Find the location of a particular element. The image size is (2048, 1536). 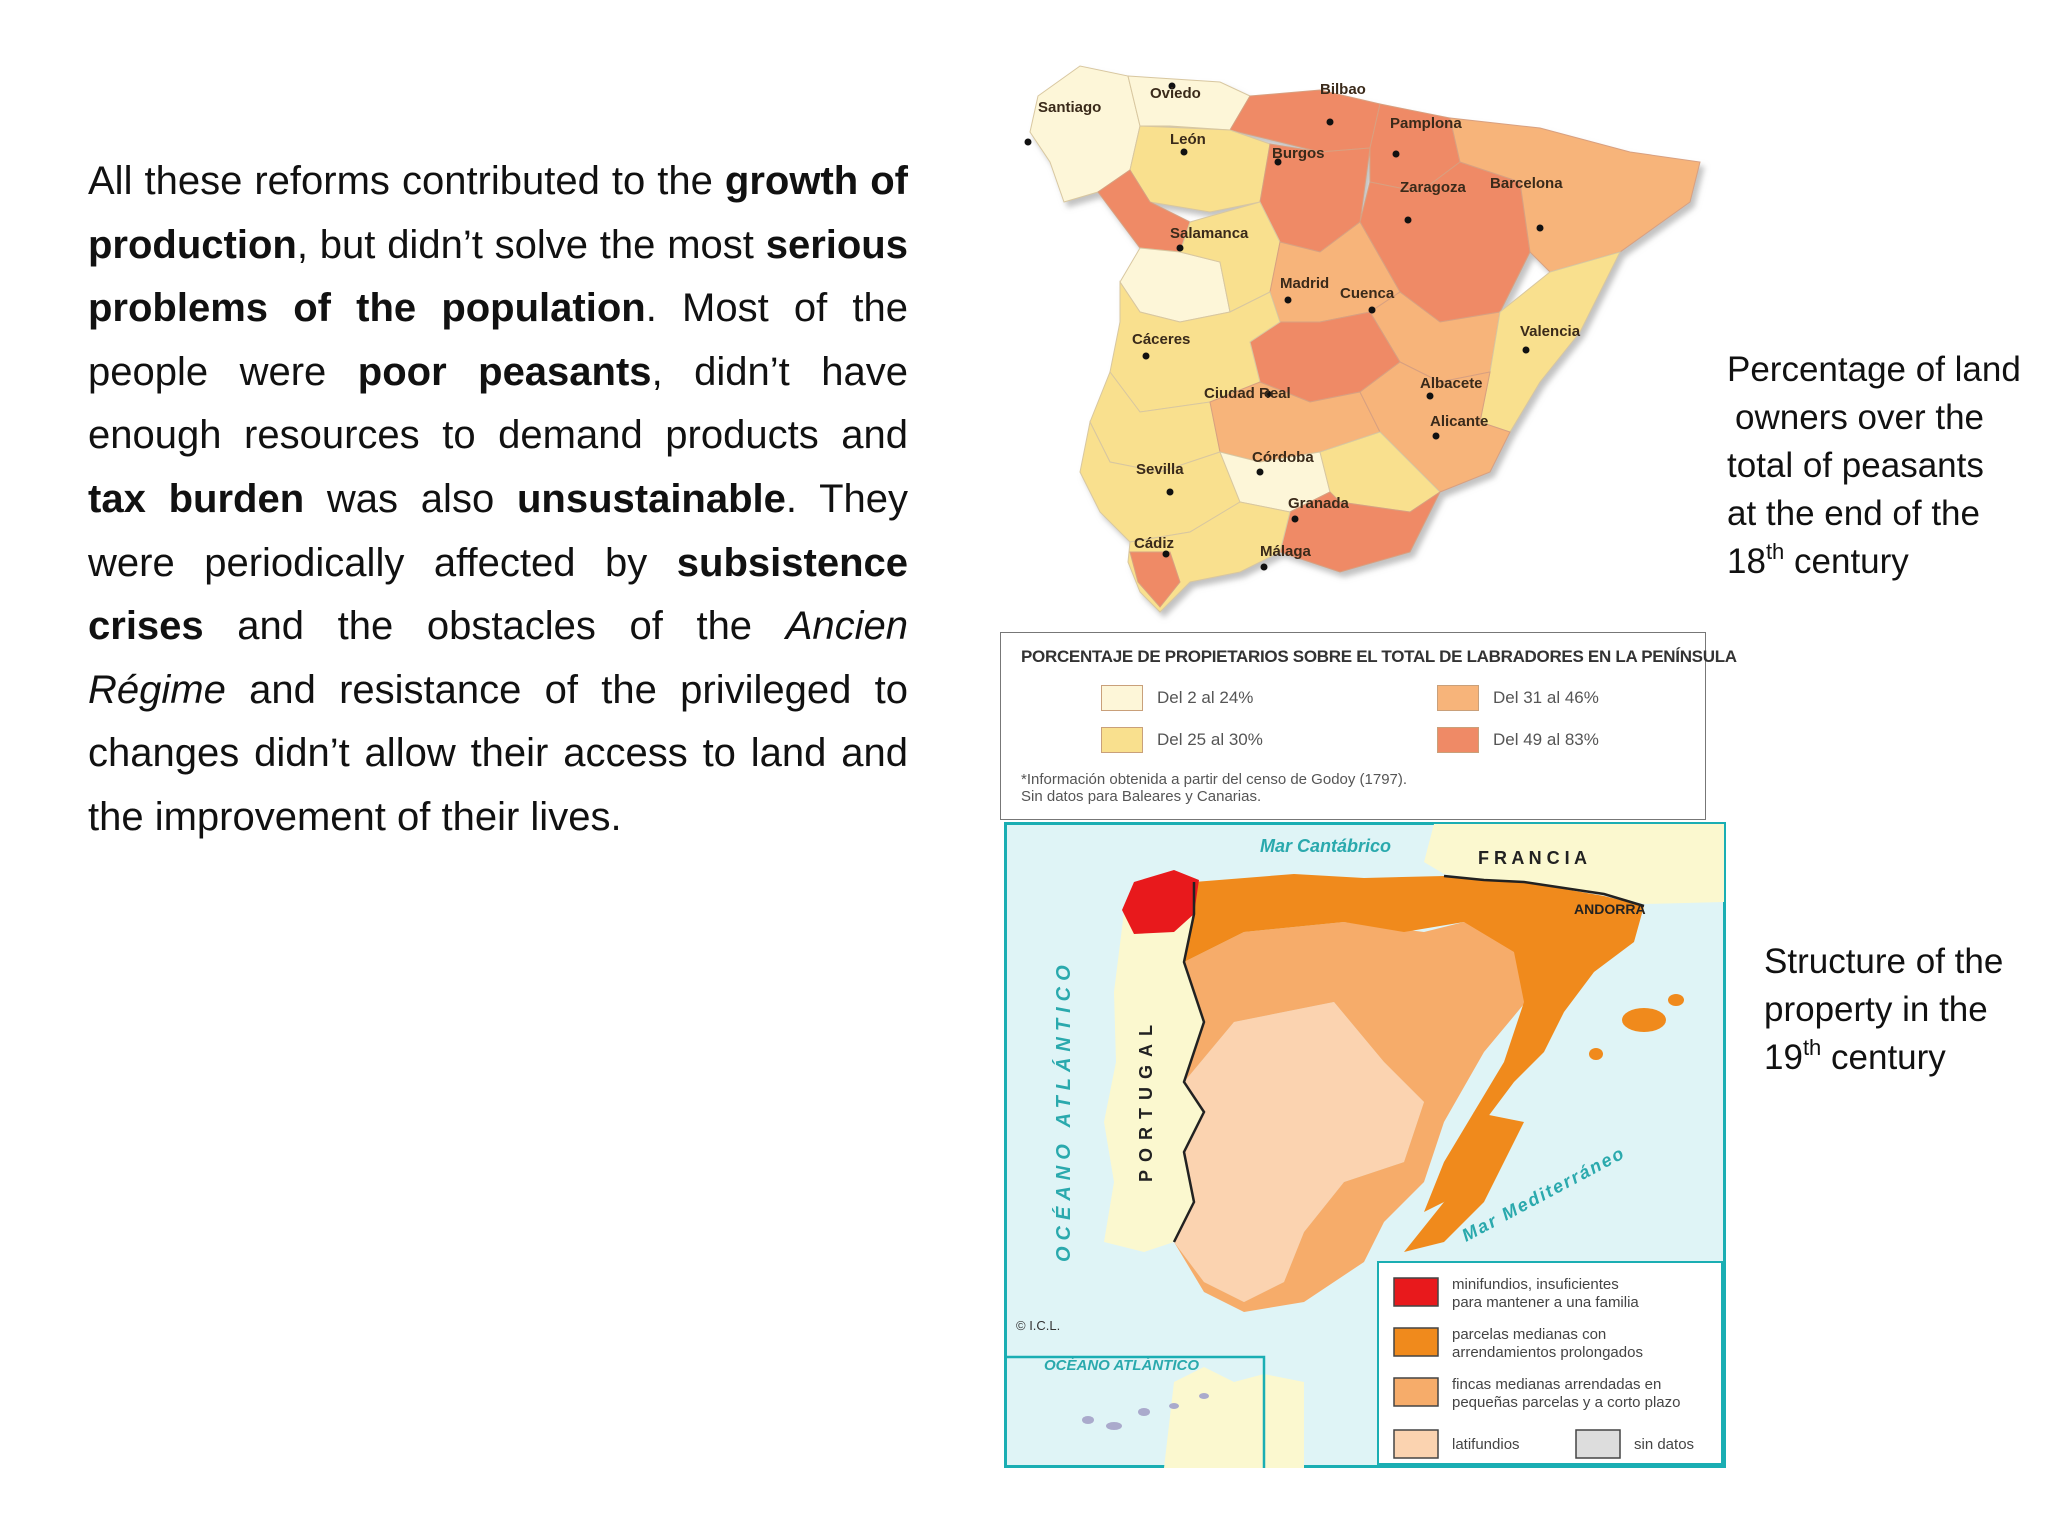

region-granada is located at coordinates (1360, 531).